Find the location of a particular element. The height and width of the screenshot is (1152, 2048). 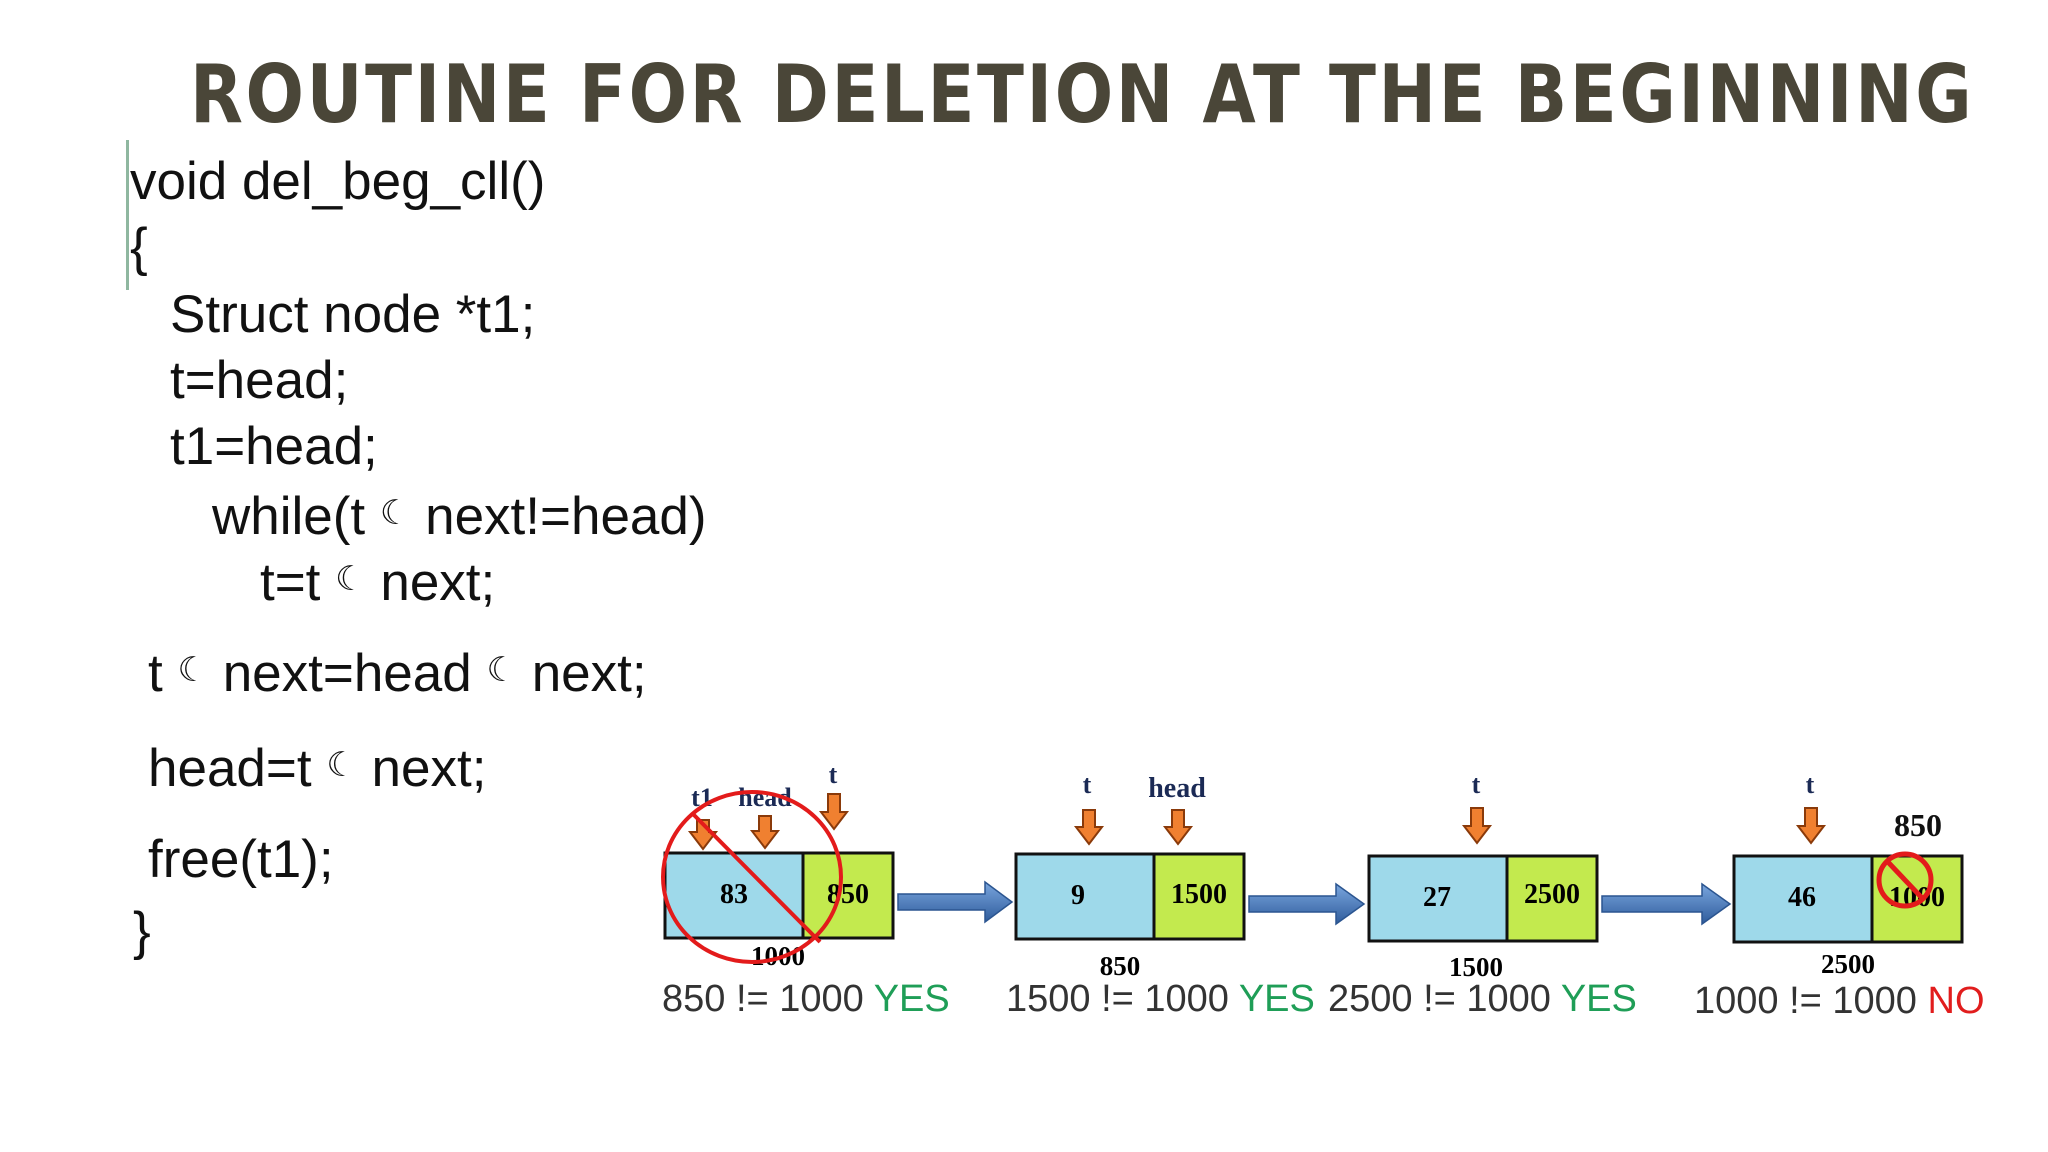

relink-part-a: t is located at coordinates (155, 673).